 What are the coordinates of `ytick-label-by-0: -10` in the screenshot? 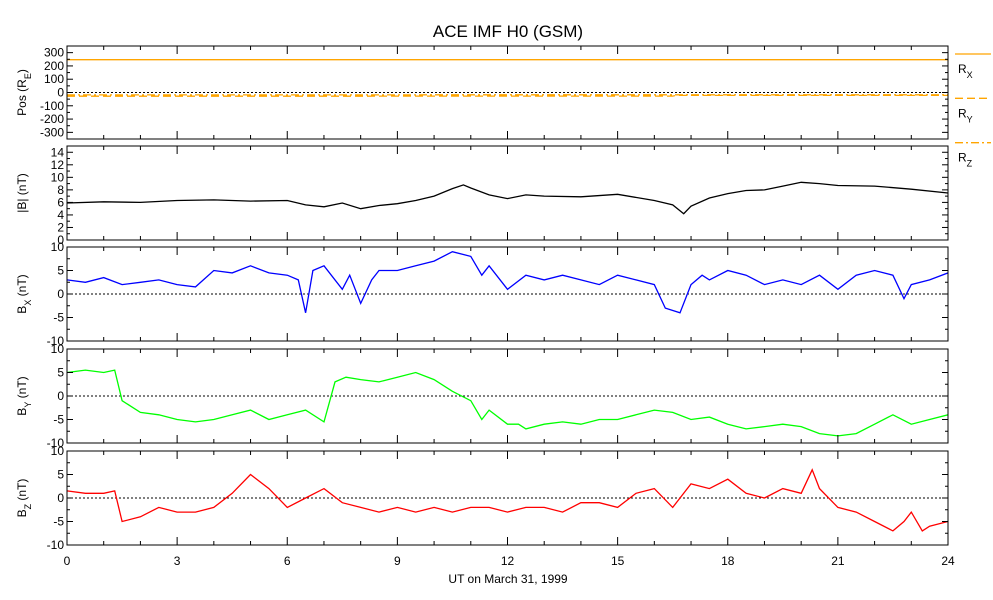 It's located at (56, 443).